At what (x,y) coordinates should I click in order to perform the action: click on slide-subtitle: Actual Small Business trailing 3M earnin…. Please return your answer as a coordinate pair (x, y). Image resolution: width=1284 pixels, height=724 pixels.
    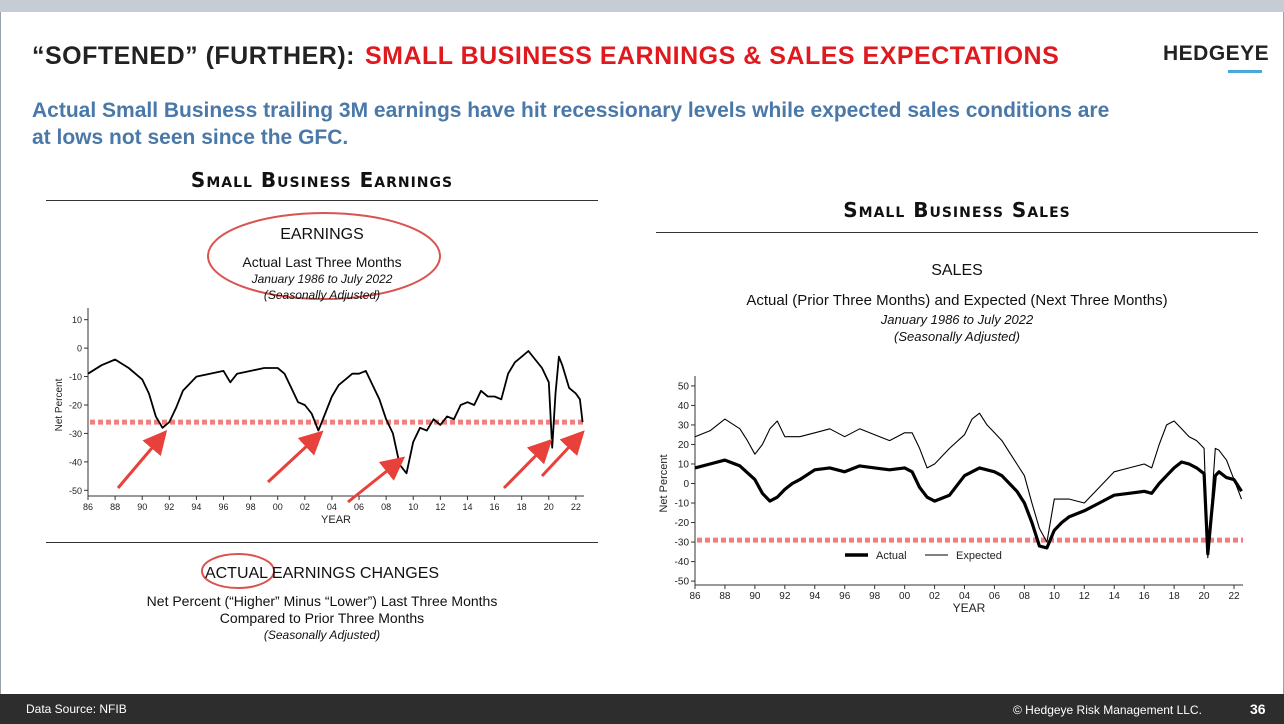
    Looking at the image, I should click on (571, 124).